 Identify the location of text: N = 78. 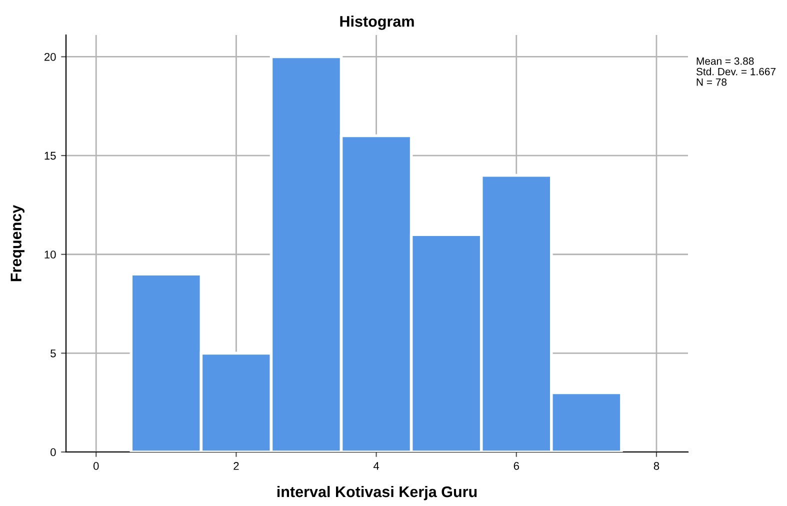
(711, 82).